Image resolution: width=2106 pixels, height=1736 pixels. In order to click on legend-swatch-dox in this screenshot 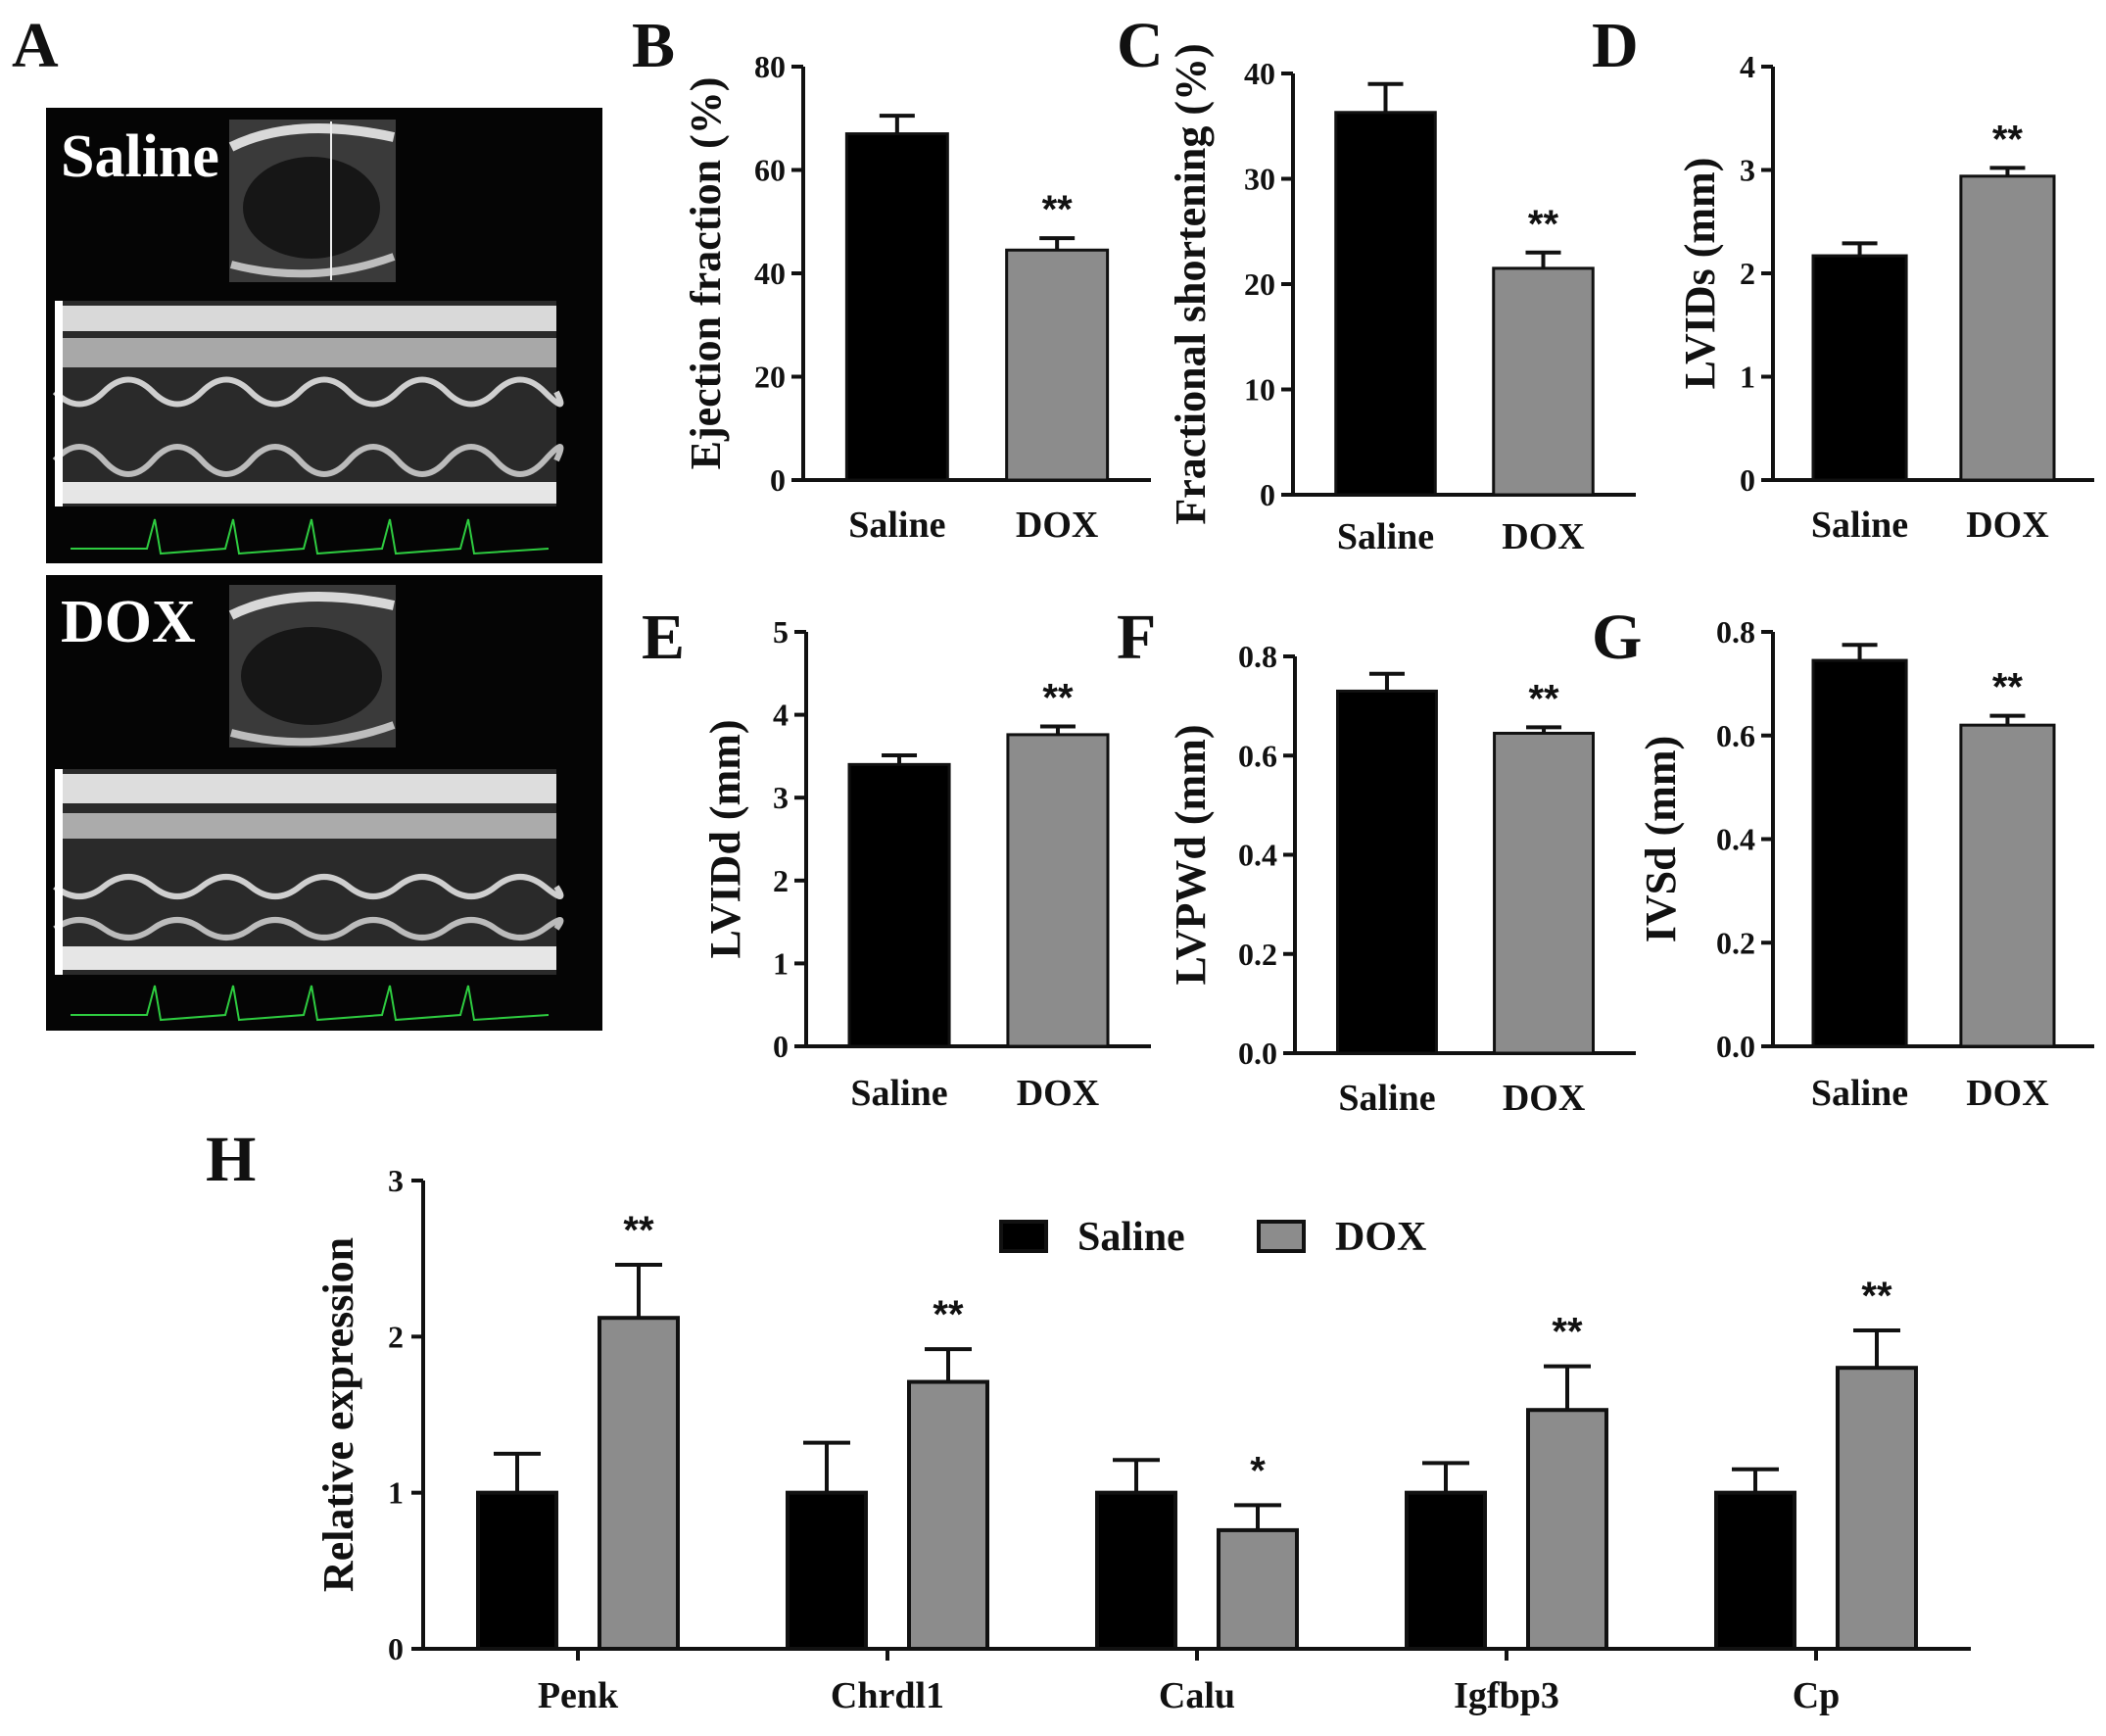, I will do `click(1281, 1236)`.